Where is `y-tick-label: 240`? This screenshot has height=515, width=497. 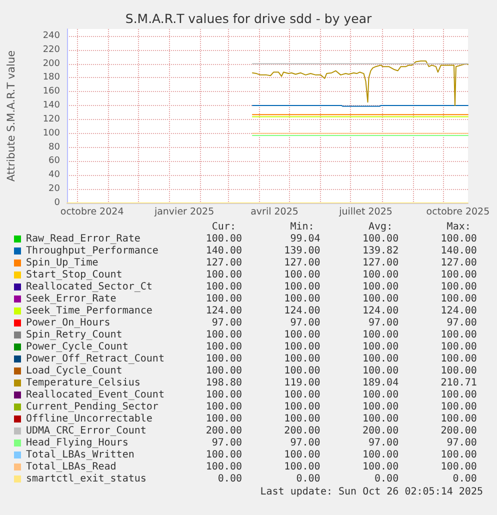
y-tick-label: 240 is located at coordinates (51, 35).